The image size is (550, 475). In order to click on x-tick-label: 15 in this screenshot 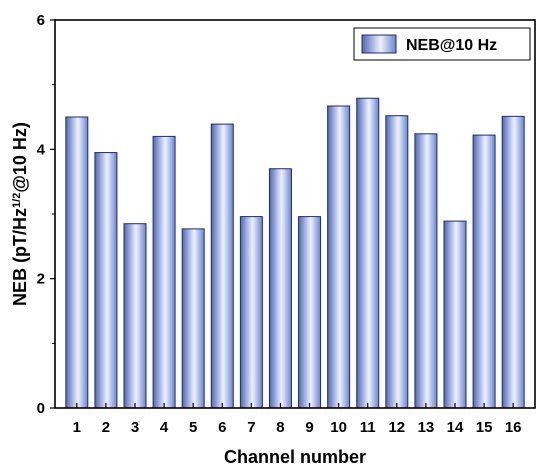, I will do `click(484, 427)`.